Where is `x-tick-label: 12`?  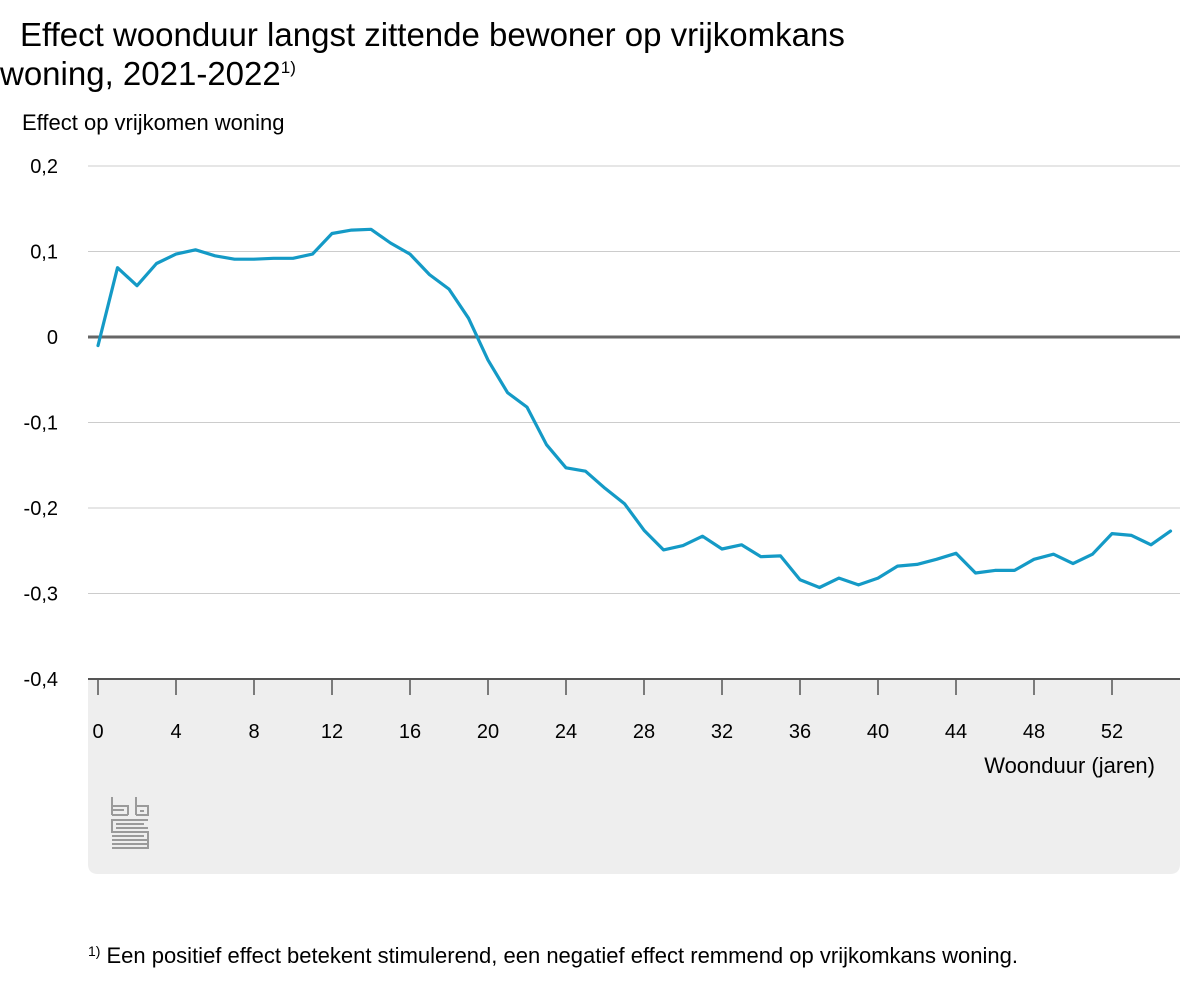 x-tick-label: 12 is located at coordinates (332, 732).